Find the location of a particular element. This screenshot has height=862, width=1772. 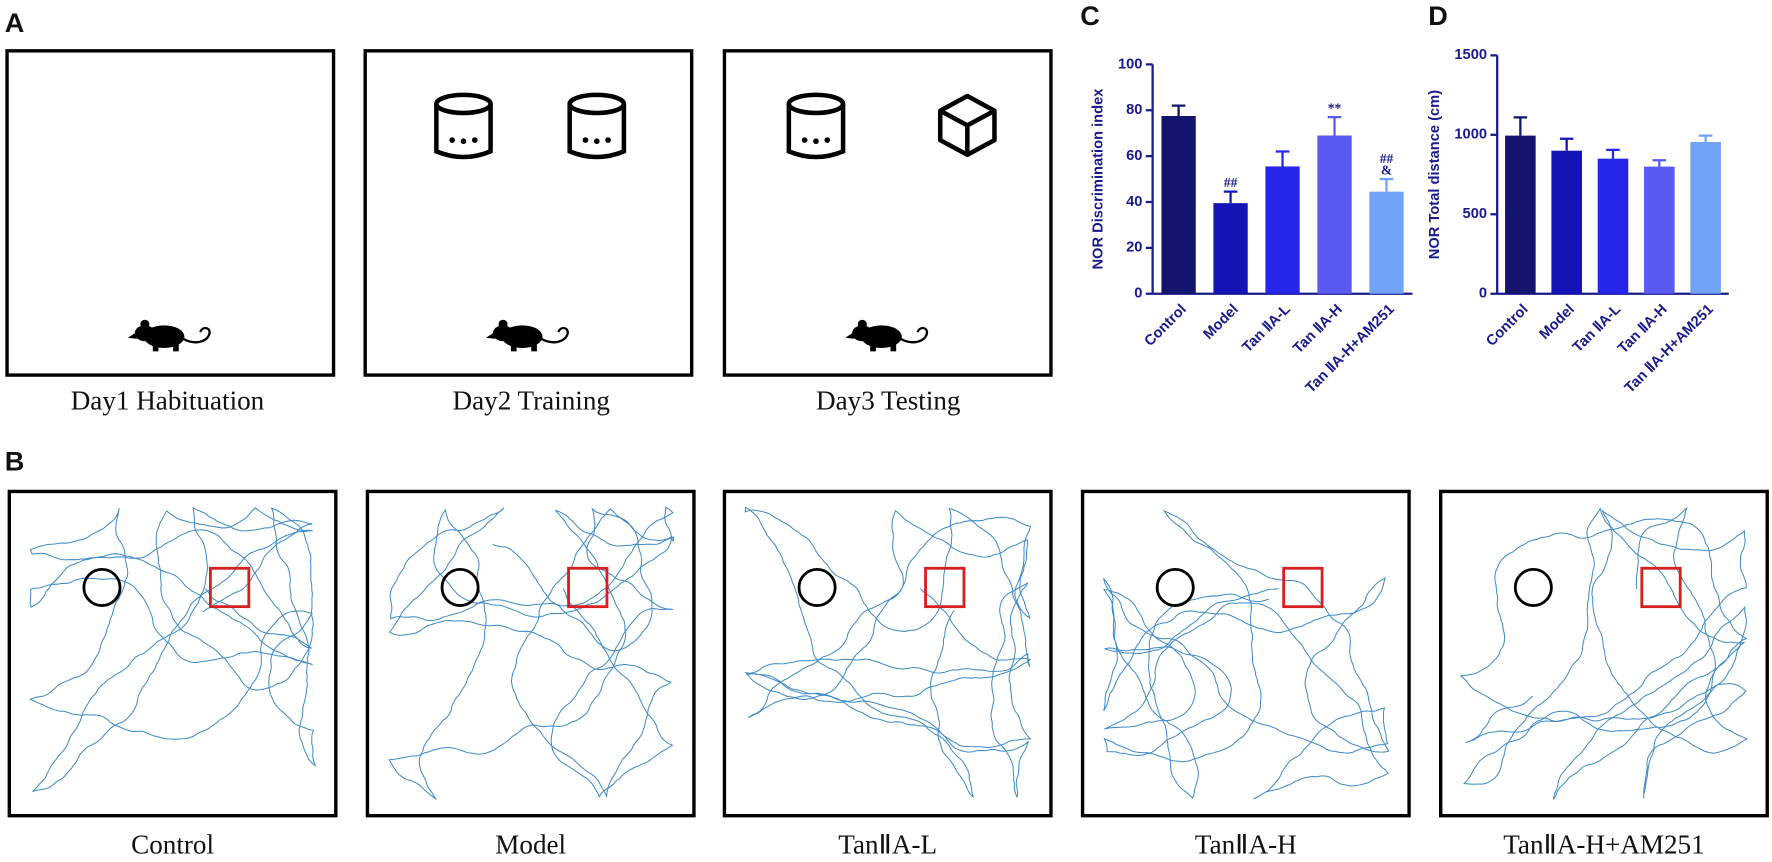

y-tick-label: 40 is located at coordinates (1134, 202).